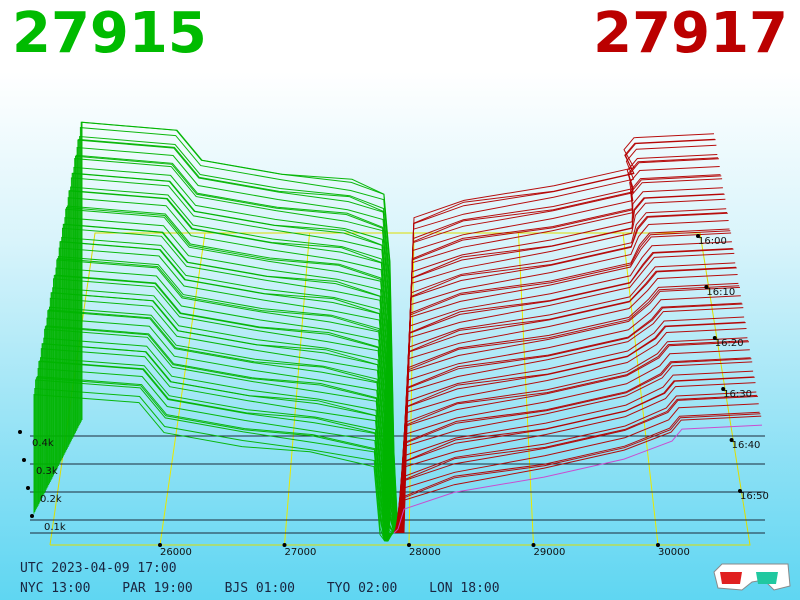 Image resolution: width=800 pixels, height=600 pixels. I want to click on clock-lon: LON 18:00, so click(464, 588).